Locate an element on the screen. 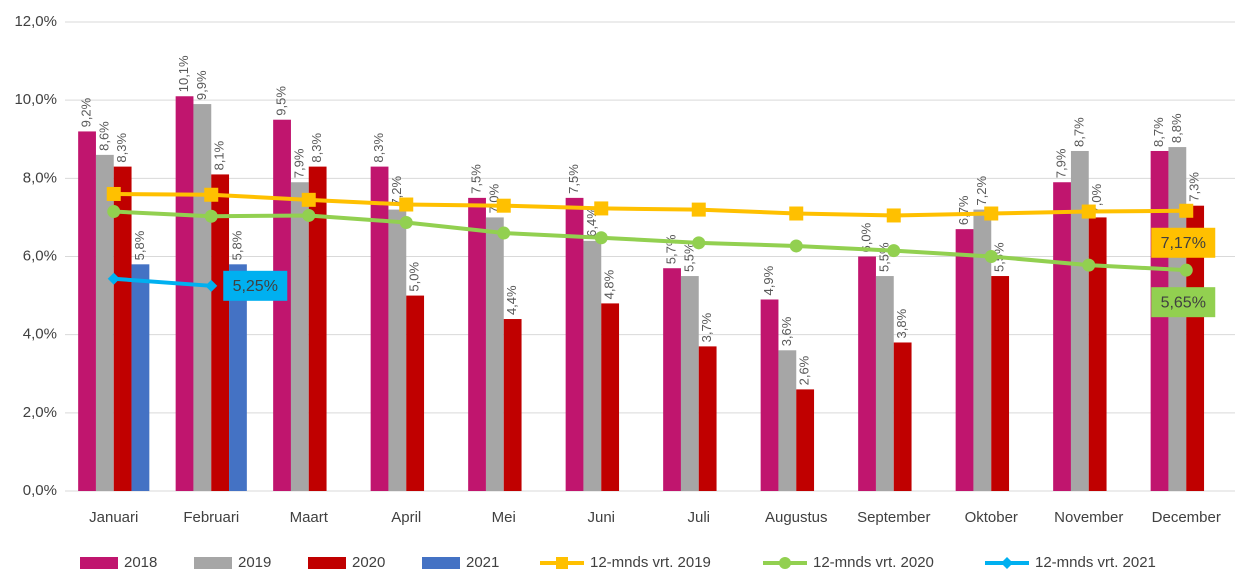 The height and width of the screenshot is (579, 1241). legend-label: 2021 is located at coordinates (482, 562).